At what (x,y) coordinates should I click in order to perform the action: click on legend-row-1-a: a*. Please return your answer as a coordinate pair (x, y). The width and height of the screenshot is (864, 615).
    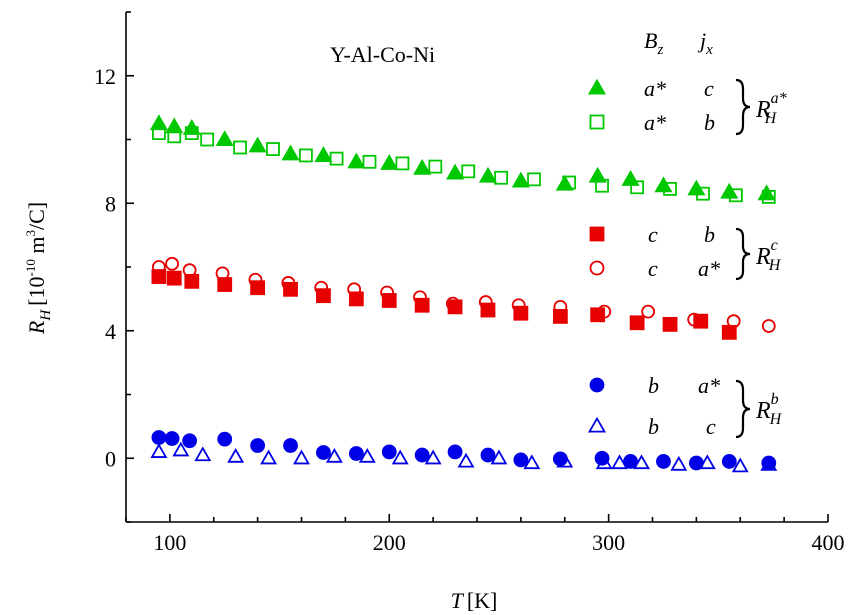
    Looking at the image, I should click on (655, 88).